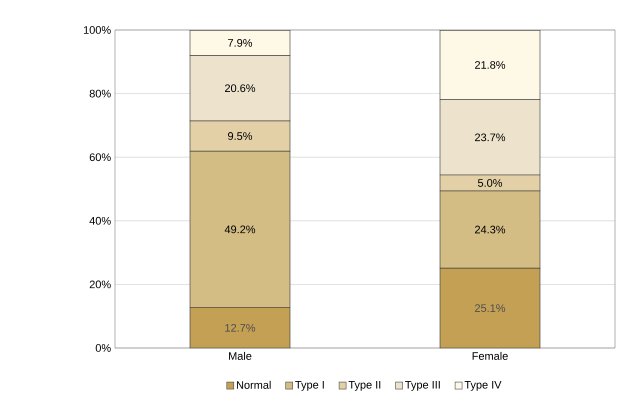  I want to click on x-tick-label: Female, so click(490, 356).